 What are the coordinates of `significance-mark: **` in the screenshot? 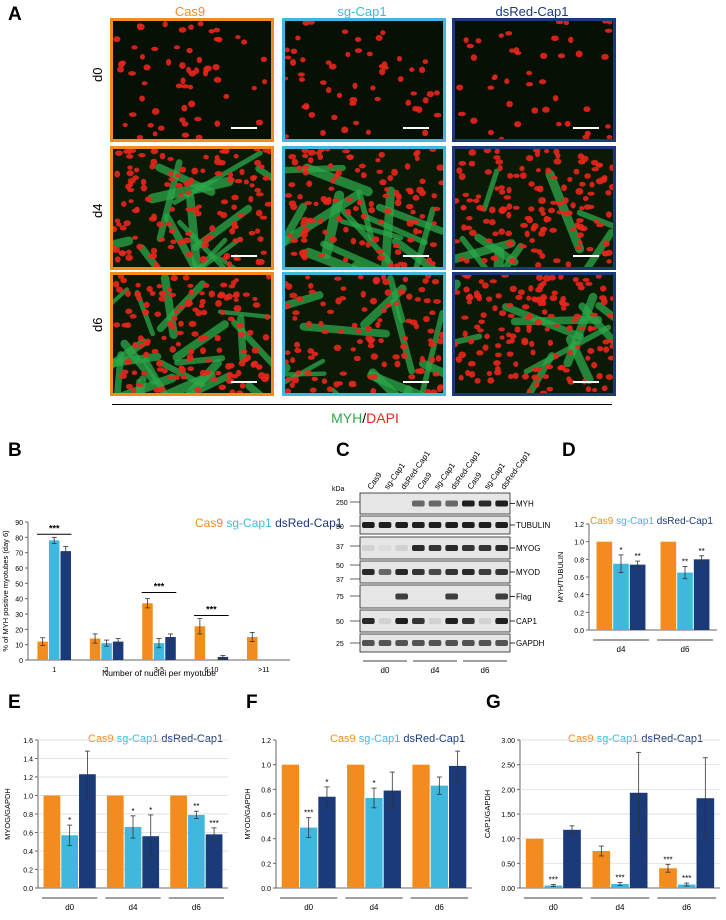 It's located at (685, 561).